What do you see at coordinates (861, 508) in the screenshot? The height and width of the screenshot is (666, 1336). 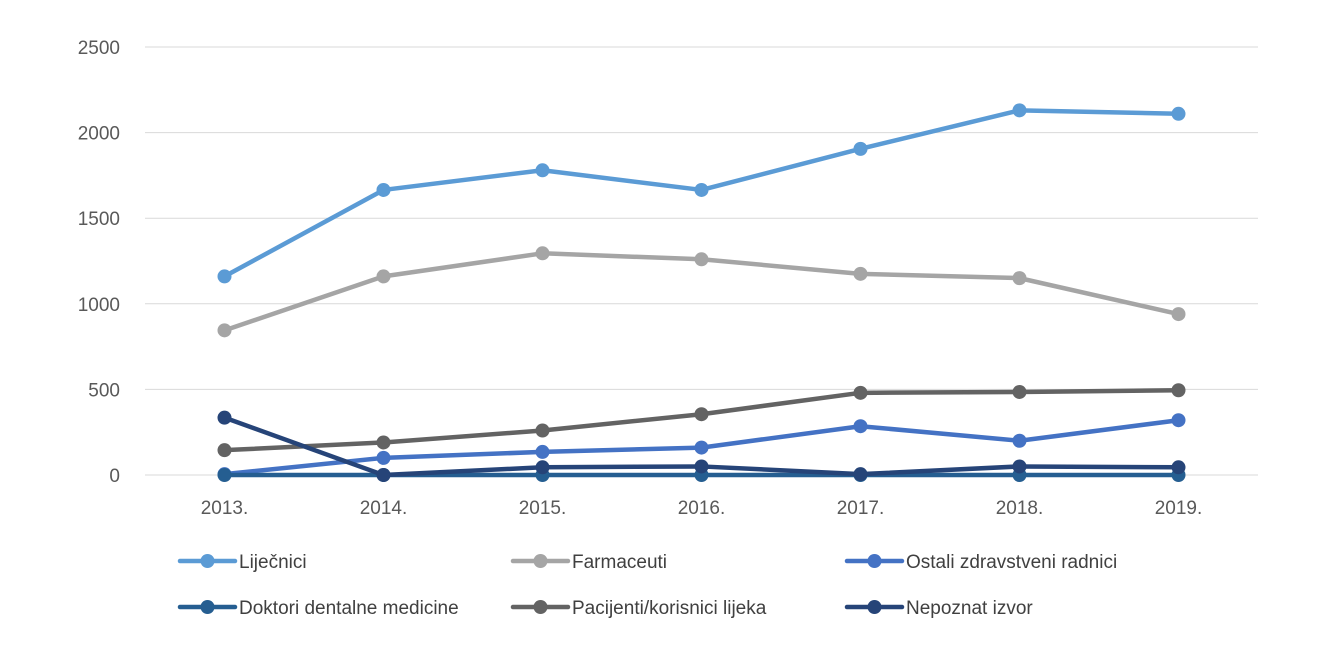 I see `x-tick-label: 2017.` at bounding box center [861, 508].